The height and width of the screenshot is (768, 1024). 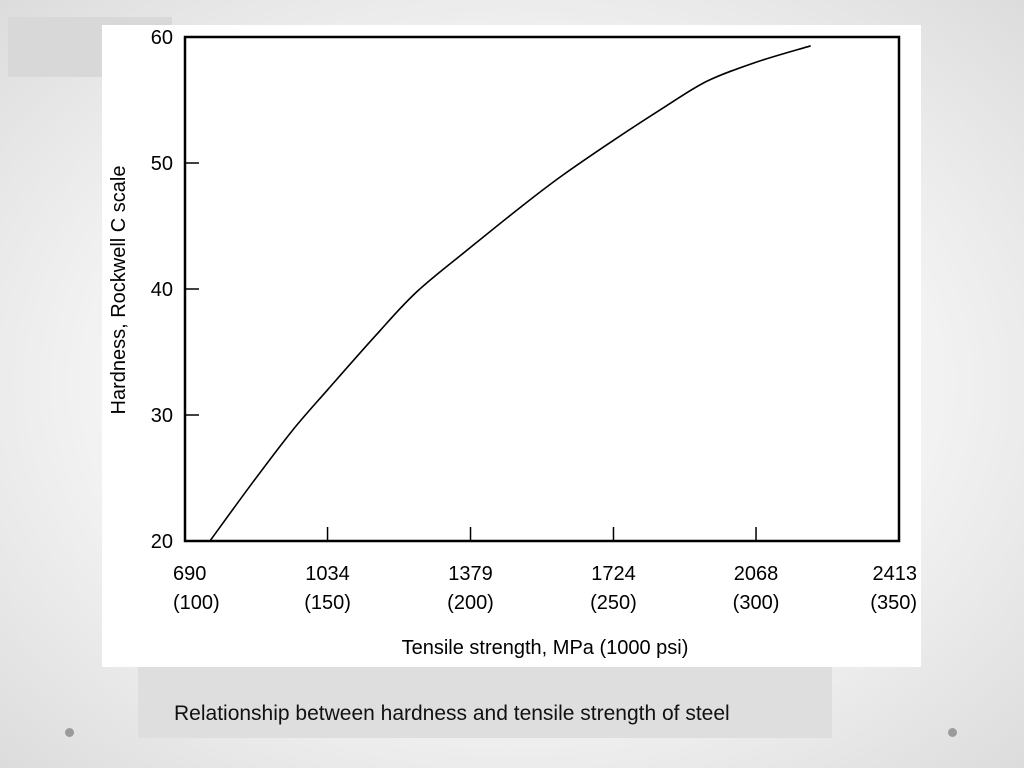 What do you see at coordinates (470, 574) in the screenshot?
I see `x-tick-label: 1379` at bounding box center [470, 574].